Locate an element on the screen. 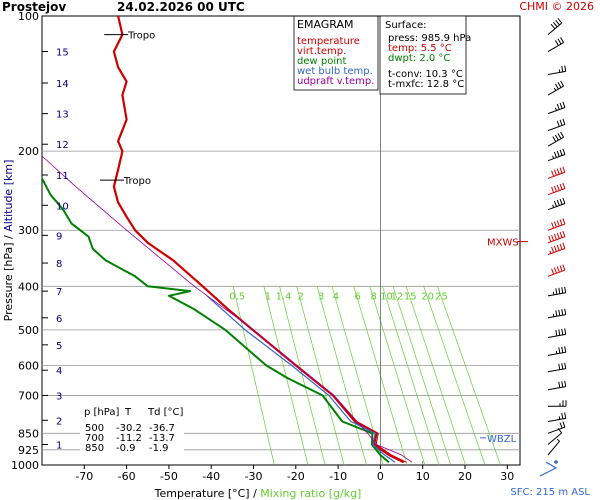 This screenshot has height=500, width=600. altitude-tick-label: 6 is located at coordinates (59, 319).